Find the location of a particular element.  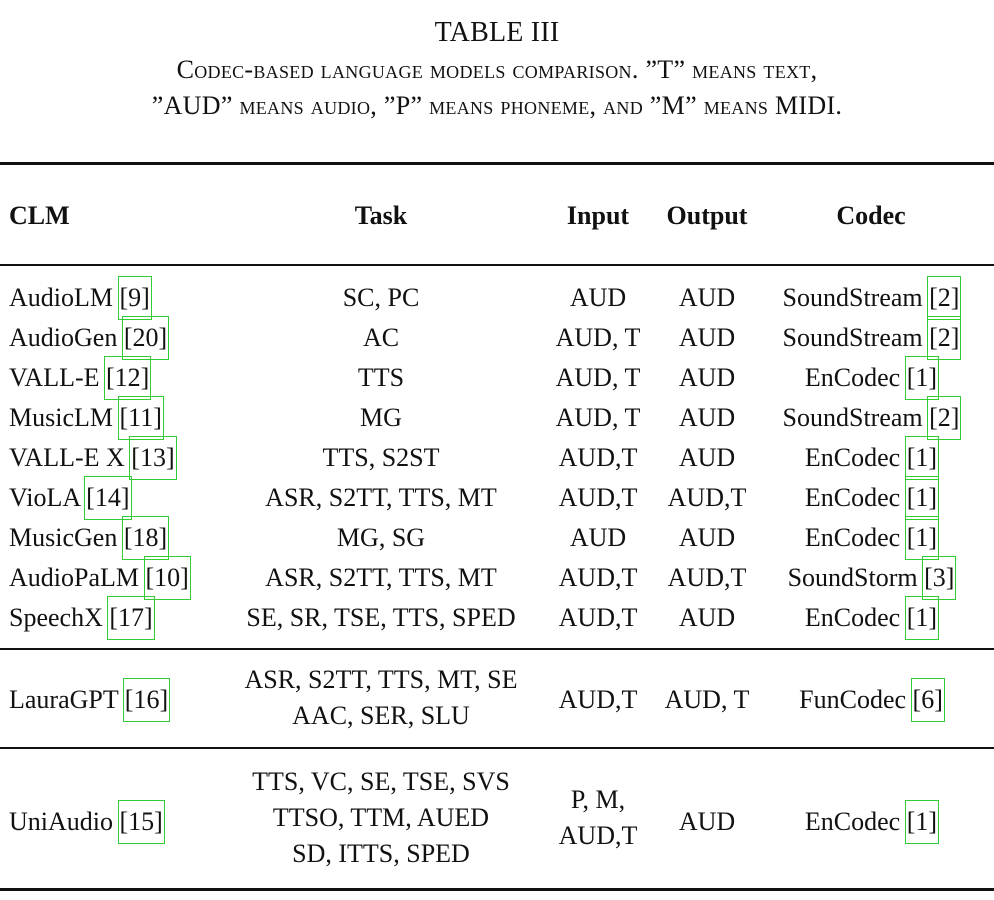

model-name: LauraGPT is located at coordinates (64, 699).